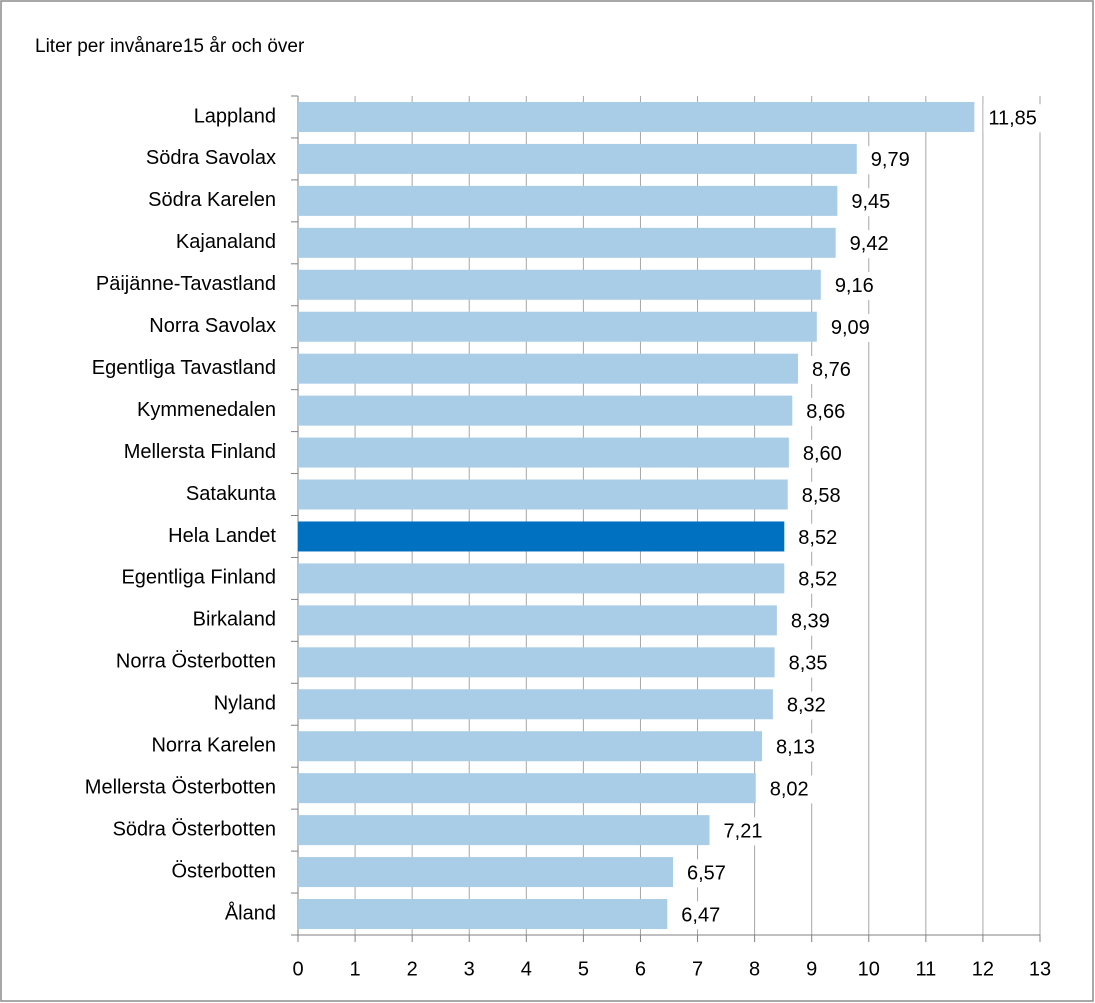  I want to click on y-tick-label: Egentliga Finland, so click(198, 578).